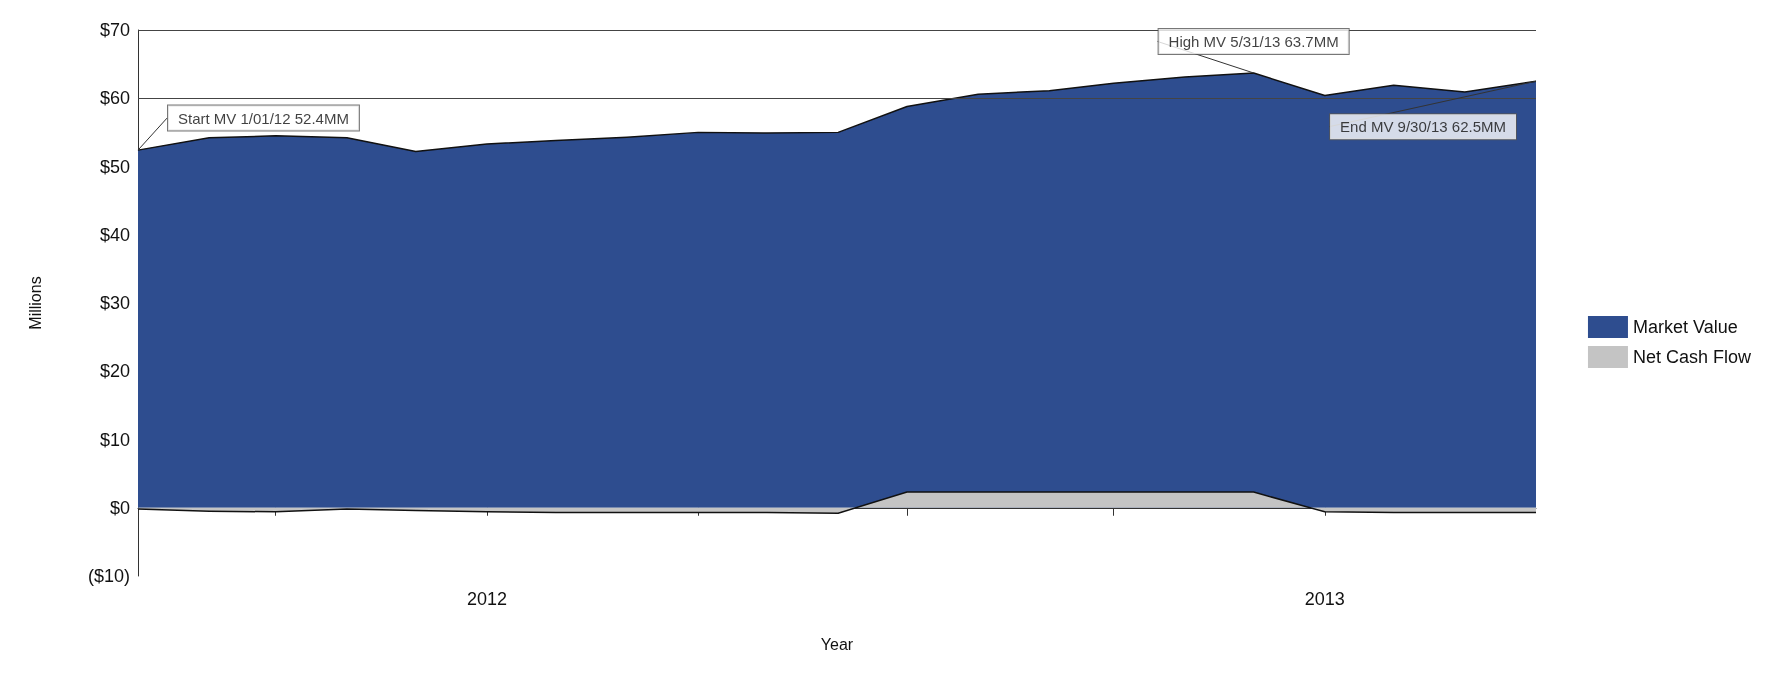  What do you see at coordinates (114, 166) in the screenshot?
I see `y-tick-label: $50` at bounding box center [114, 166].